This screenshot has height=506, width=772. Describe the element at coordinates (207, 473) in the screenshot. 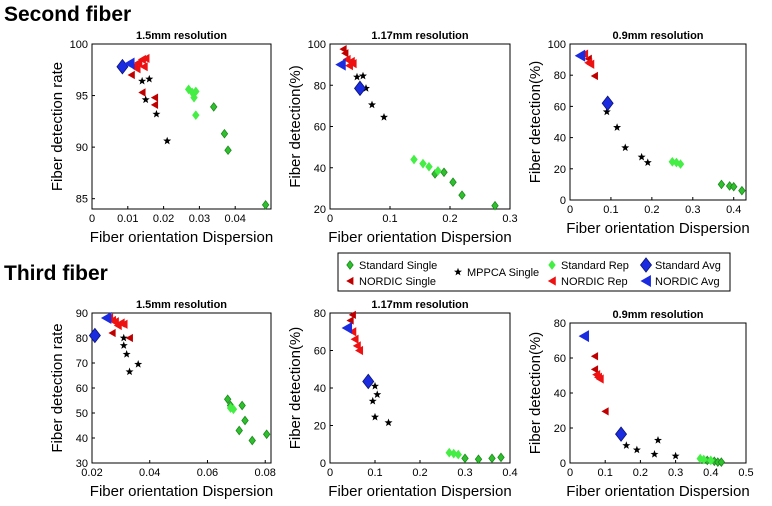

I see `x-tick-label: 0.06` at that location.